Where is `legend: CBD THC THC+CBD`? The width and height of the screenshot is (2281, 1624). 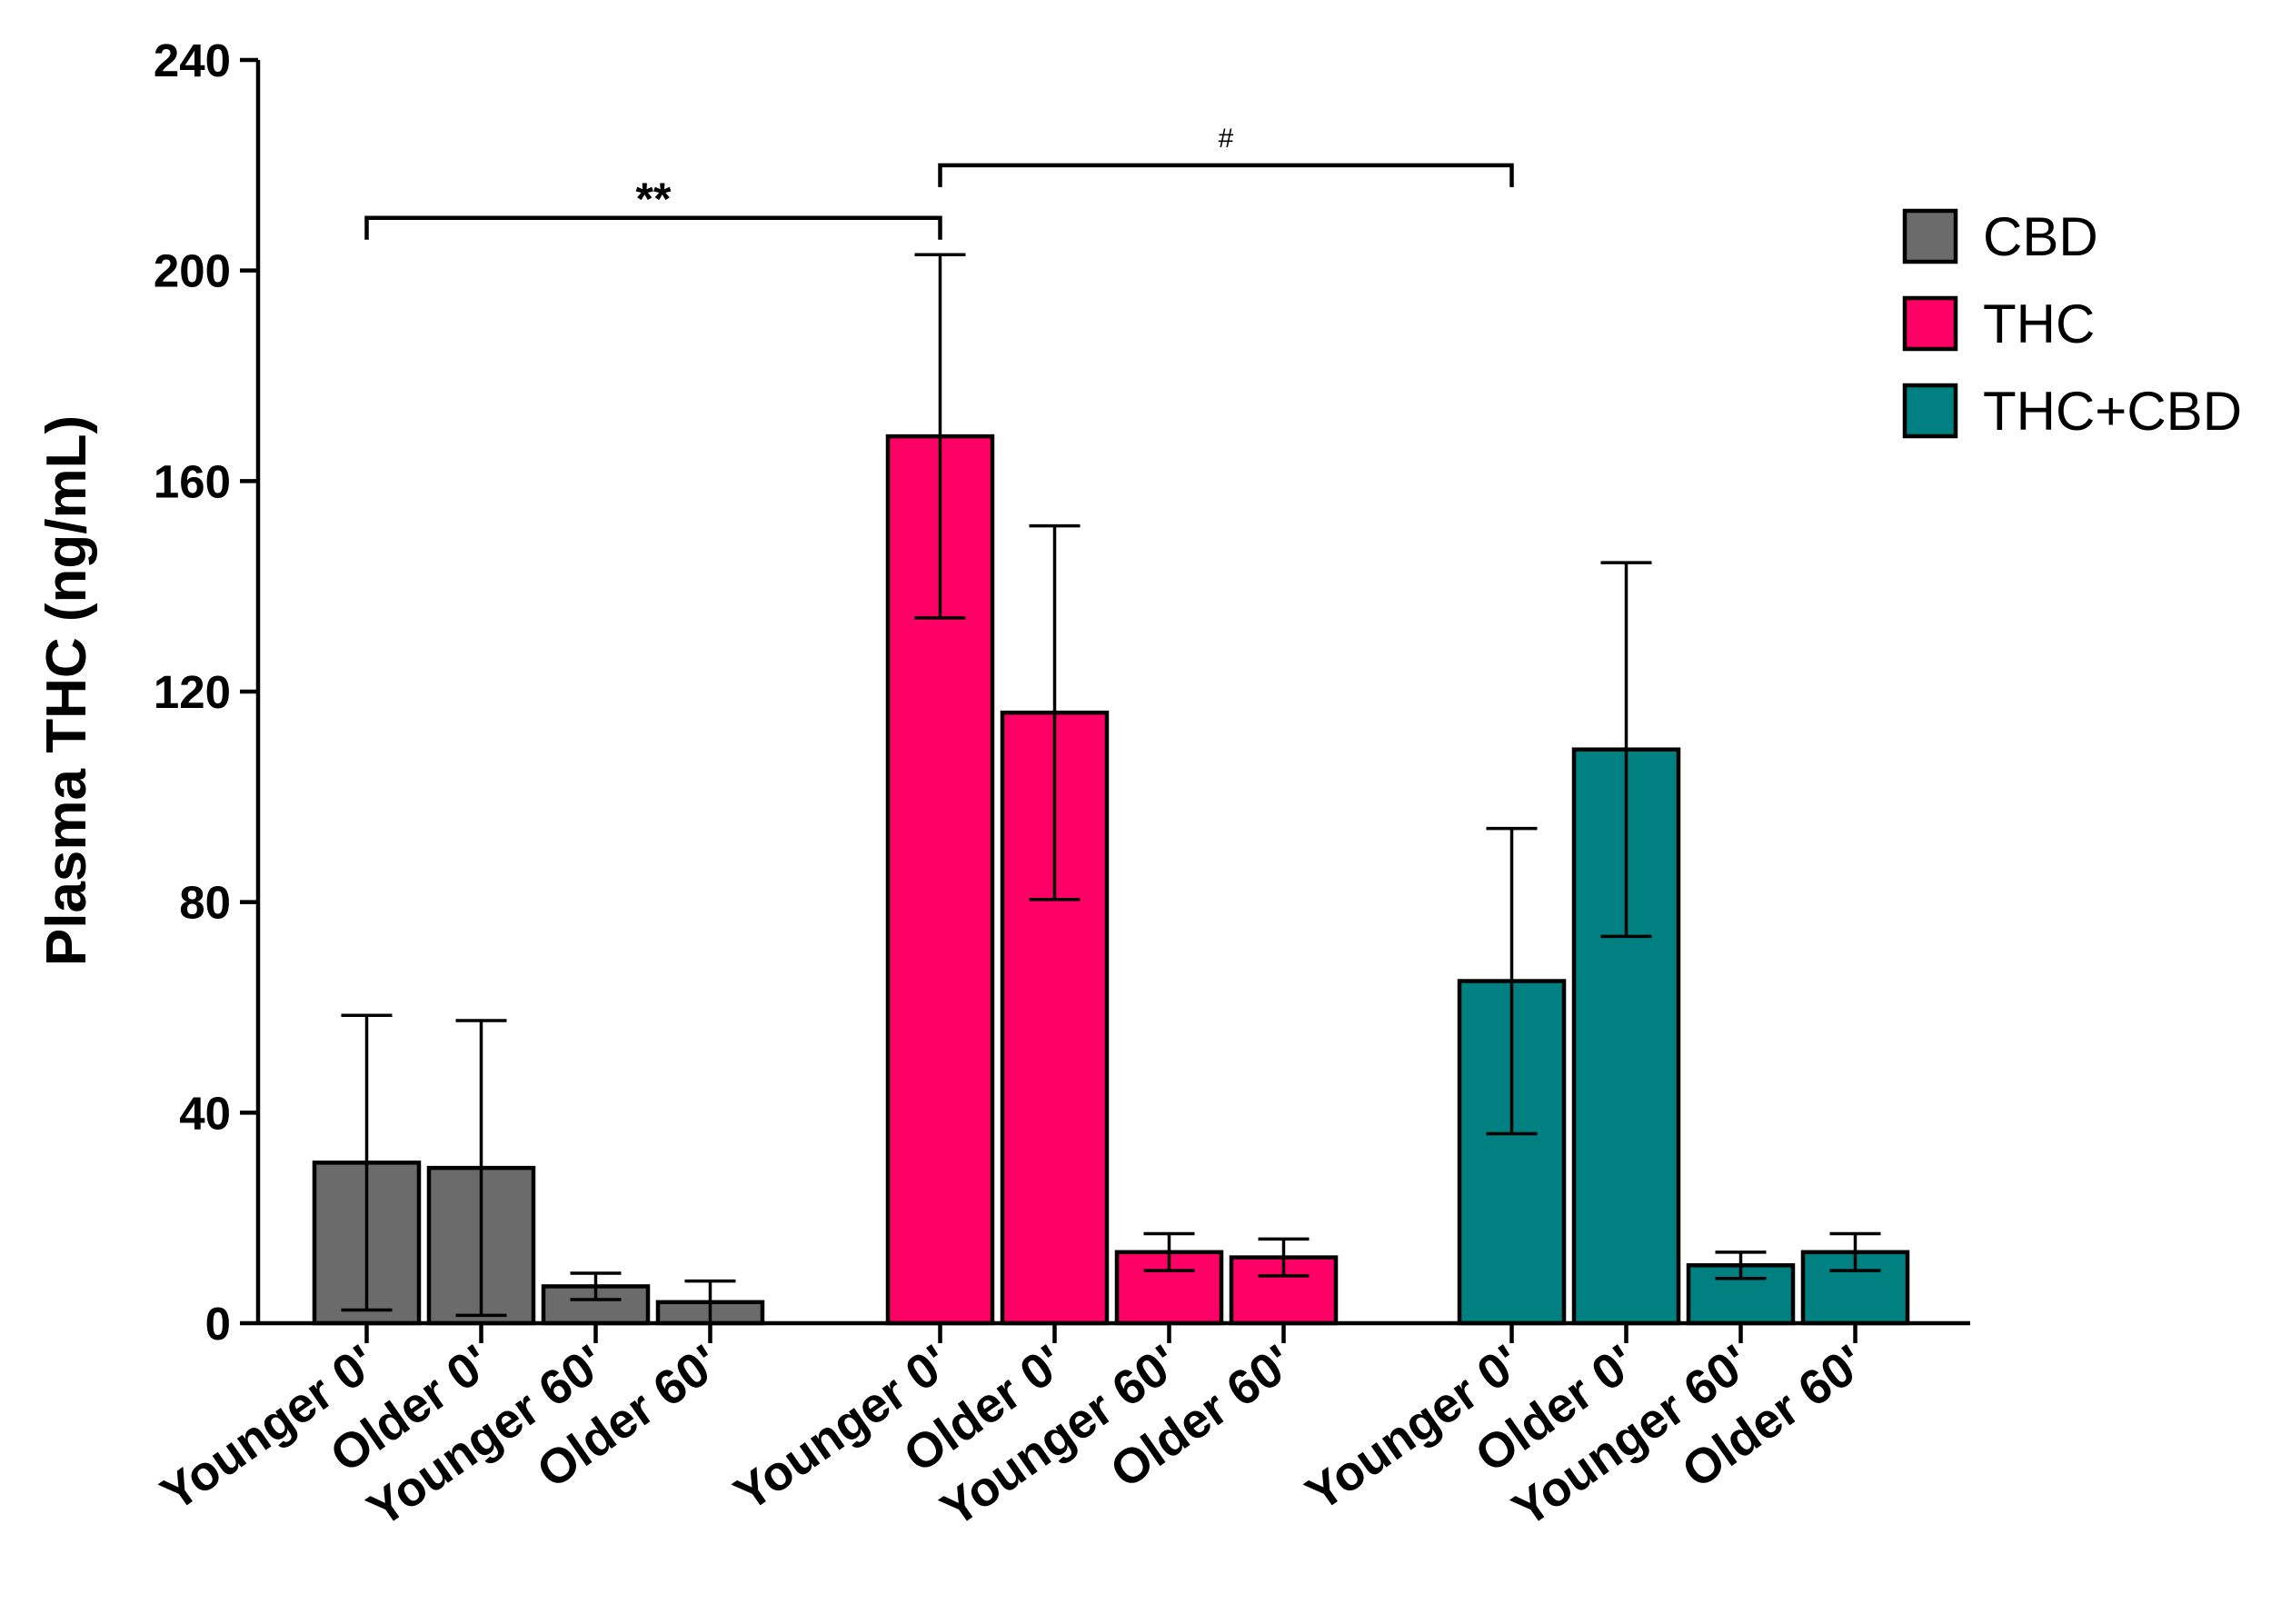
legend: CBD THC THC+CBD is located at coordinates (2072, 324).